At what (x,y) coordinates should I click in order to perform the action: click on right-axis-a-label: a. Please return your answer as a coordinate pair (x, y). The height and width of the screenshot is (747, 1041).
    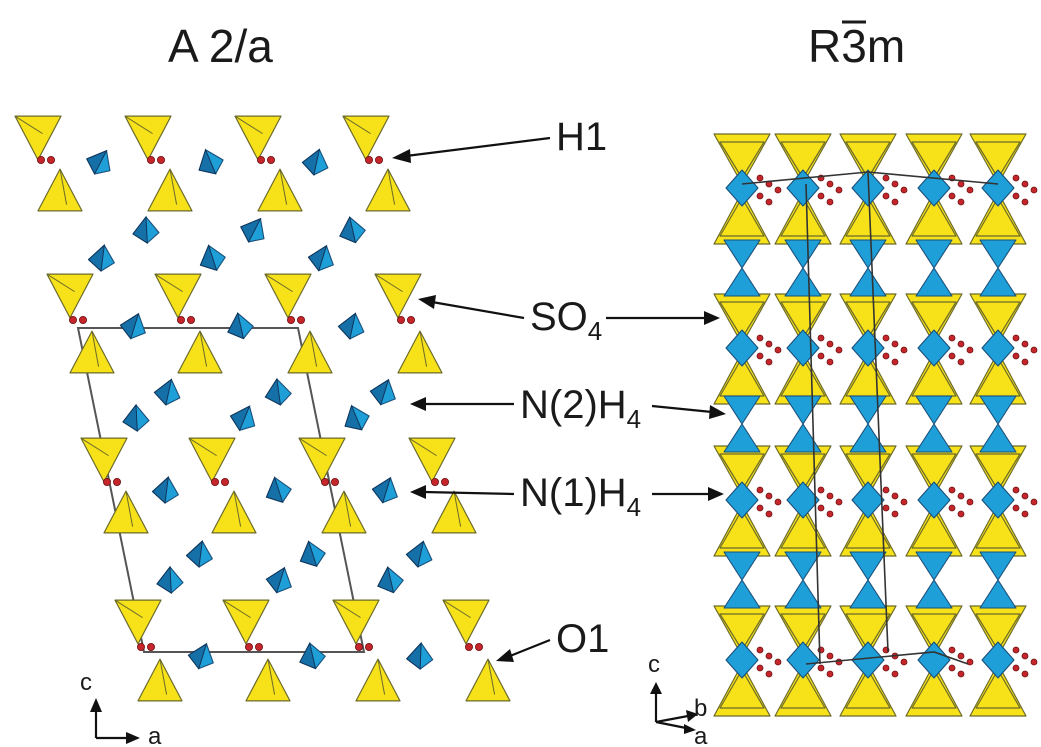
    Looking at the image, I should click on (701, 735).